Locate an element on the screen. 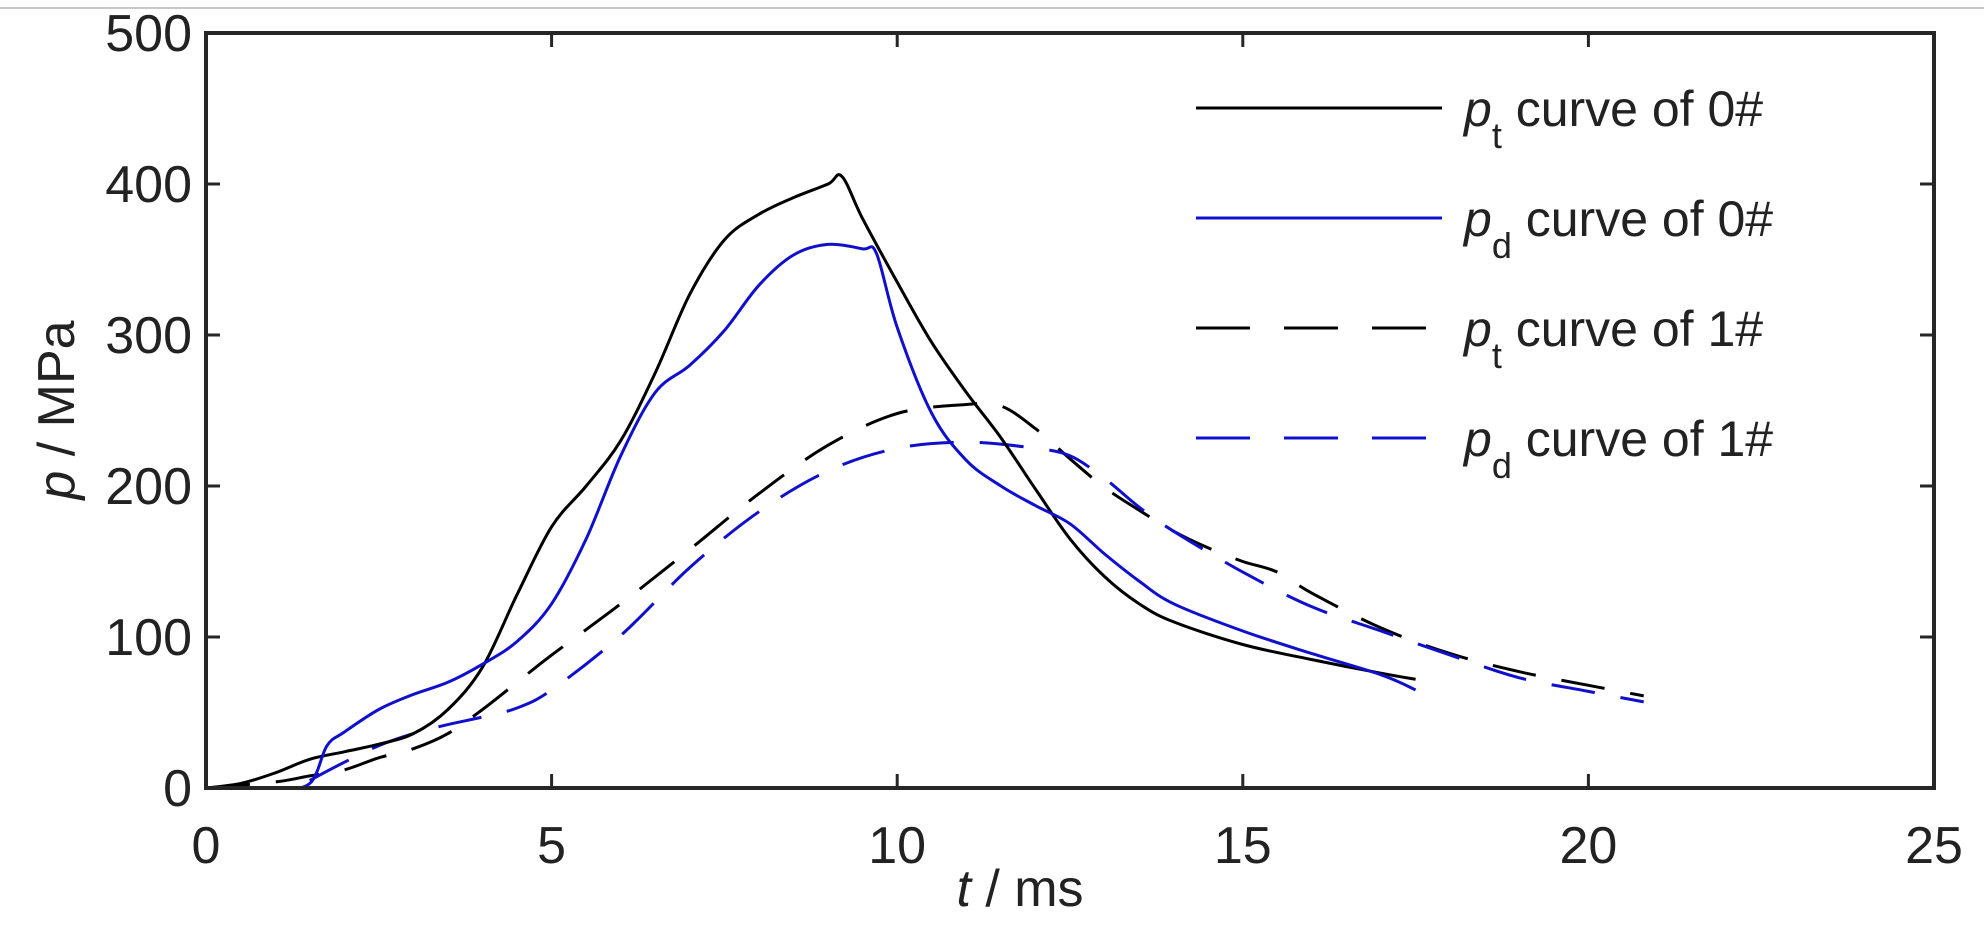 This screenshot has height=945, width=1984. legend-label: pd curve of 0# is located at coordinates (1617, 228).